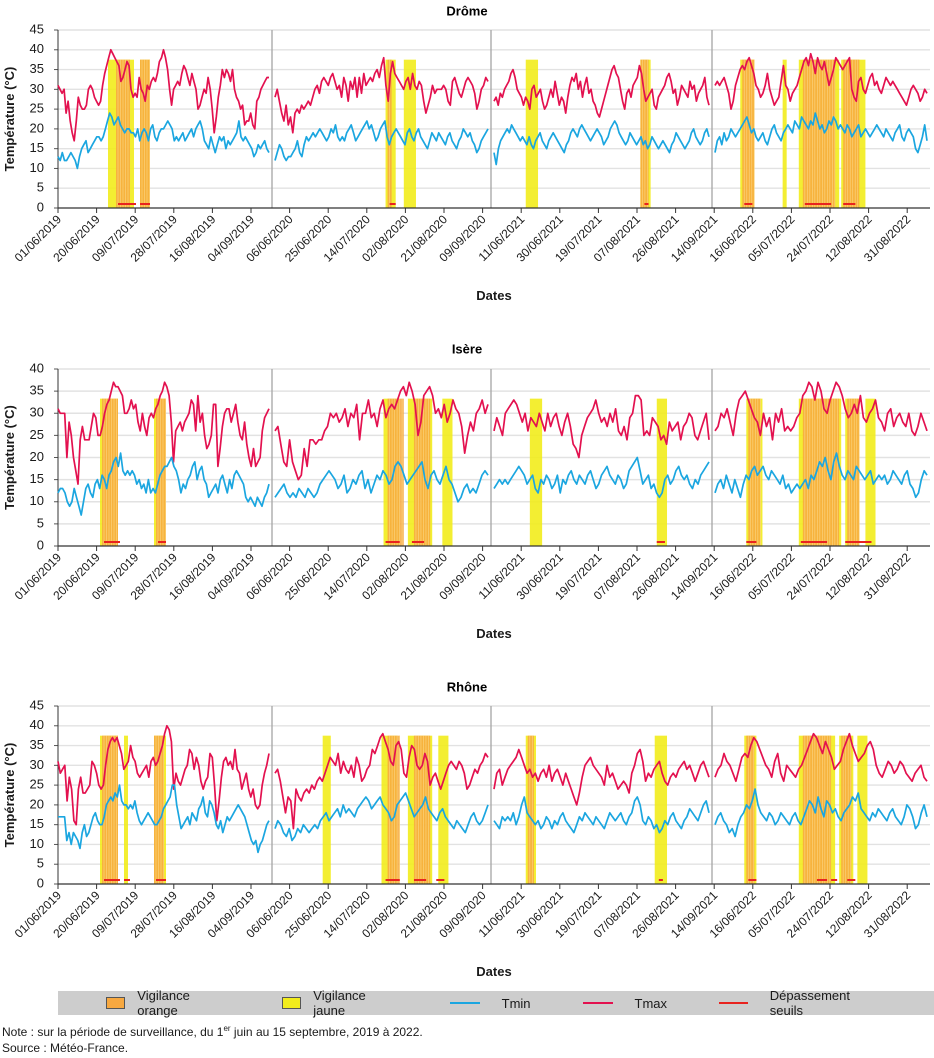 The height and width of the screenshot is (1058, 934). Describe the element at coordinates (116, 1003) in the screenshot. I see `orange-swatch-icon` at that location.